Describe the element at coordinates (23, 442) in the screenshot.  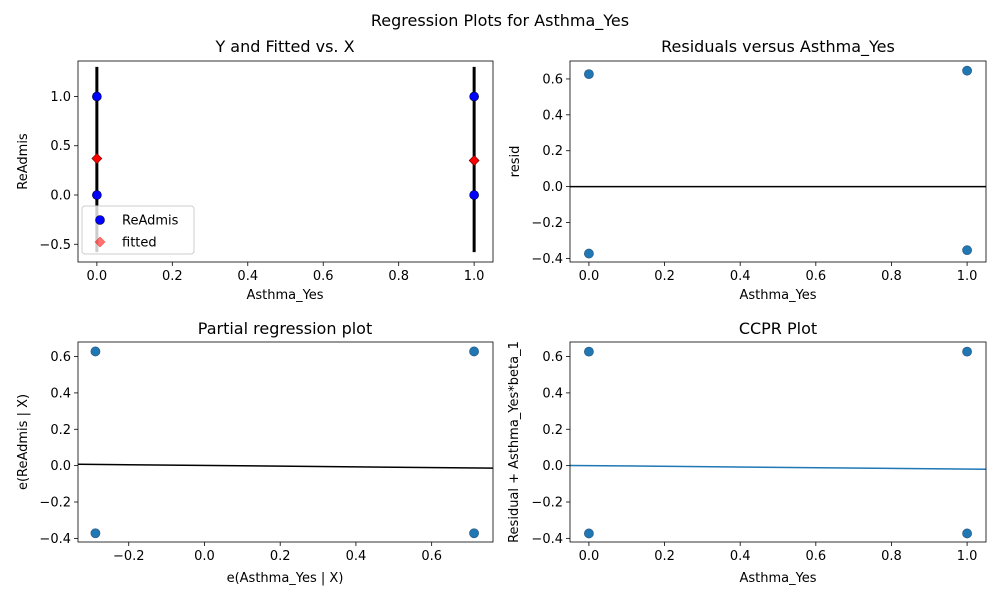
I see `ylabel-partial-regression: e(ReAdmis | X)` at that location.